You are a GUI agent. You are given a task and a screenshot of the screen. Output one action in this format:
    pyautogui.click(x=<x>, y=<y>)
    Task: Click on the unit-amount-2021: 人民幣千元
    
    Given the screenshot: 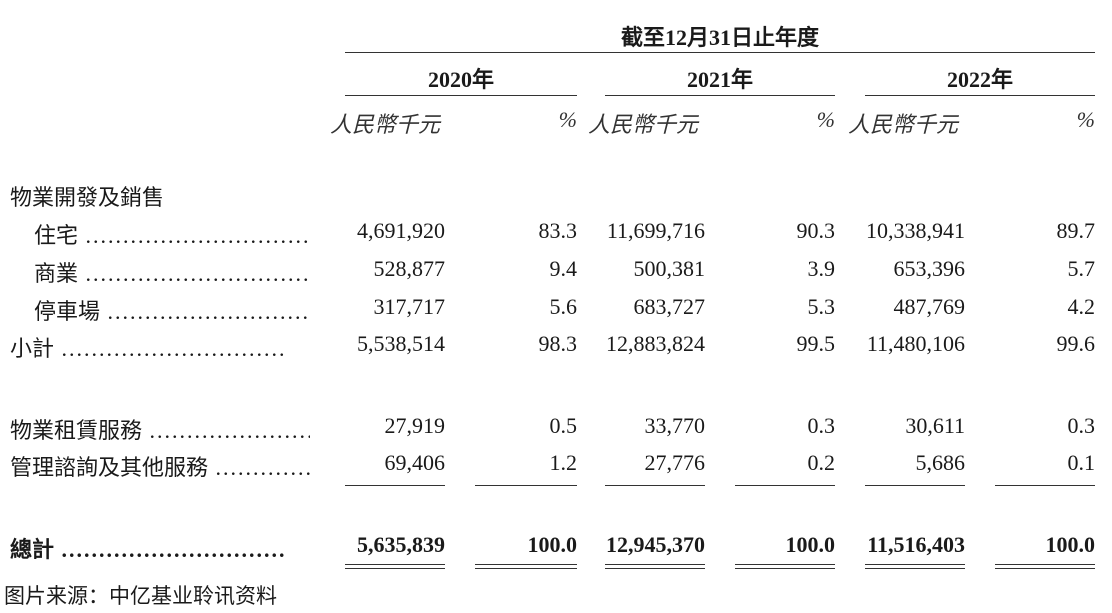 What is the action you would take?
    pyautogui.click(x=643, y=124)
    